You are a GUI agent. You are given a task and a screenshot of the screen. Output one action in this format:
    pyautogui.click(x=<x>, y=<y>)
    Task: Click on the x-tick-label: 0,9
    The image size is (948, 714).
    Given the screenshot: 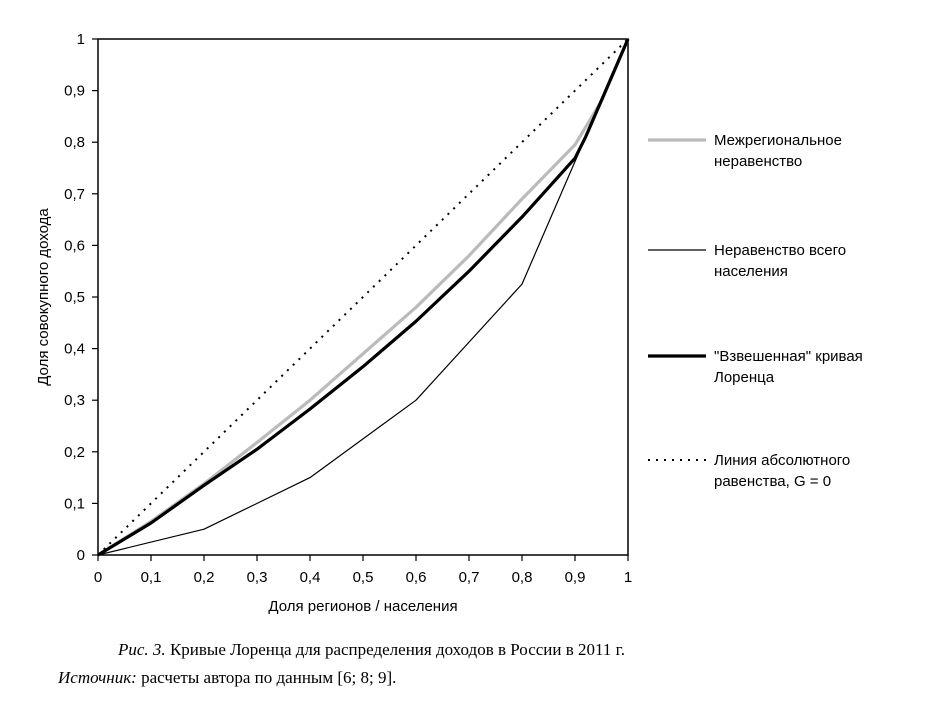 What is the action you would take?
    pyautogui.click(x=575, y=577)
    